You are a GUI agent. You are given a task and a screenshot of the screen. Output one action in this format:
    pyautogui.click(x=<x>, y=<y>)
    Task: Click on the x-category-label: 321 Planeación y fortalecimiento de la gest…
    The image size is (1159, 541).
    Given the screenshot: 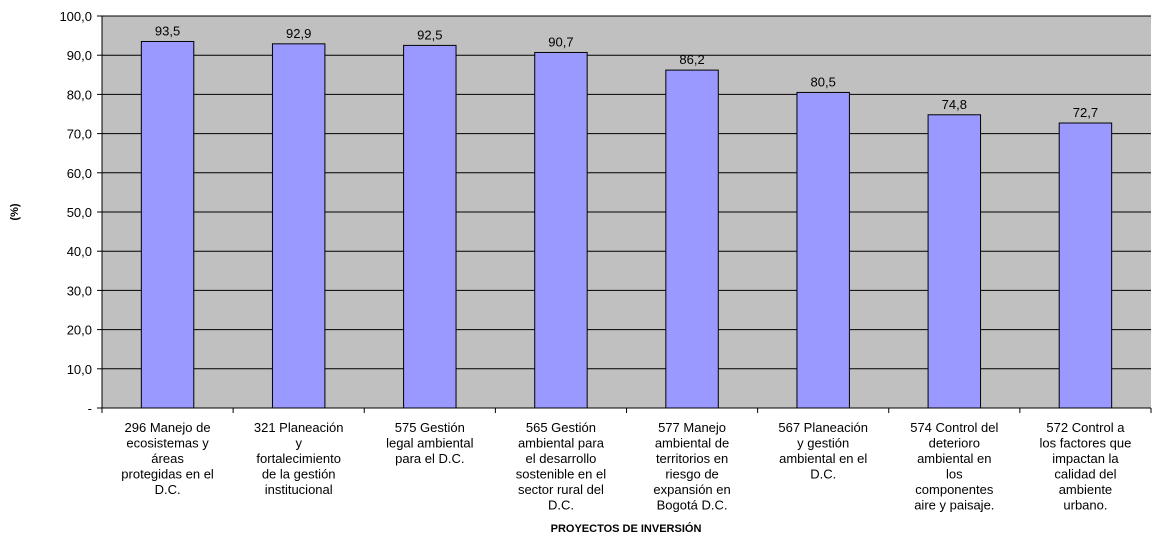 What is the action you would take?
    pyautogui.click(x=299, y=458)
    